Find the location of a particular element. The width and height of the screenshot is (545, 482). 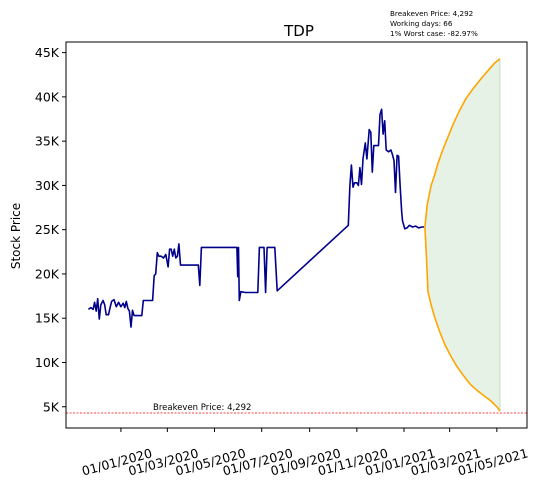

y-tick-label: 35K is located at coordinates (47, 141).